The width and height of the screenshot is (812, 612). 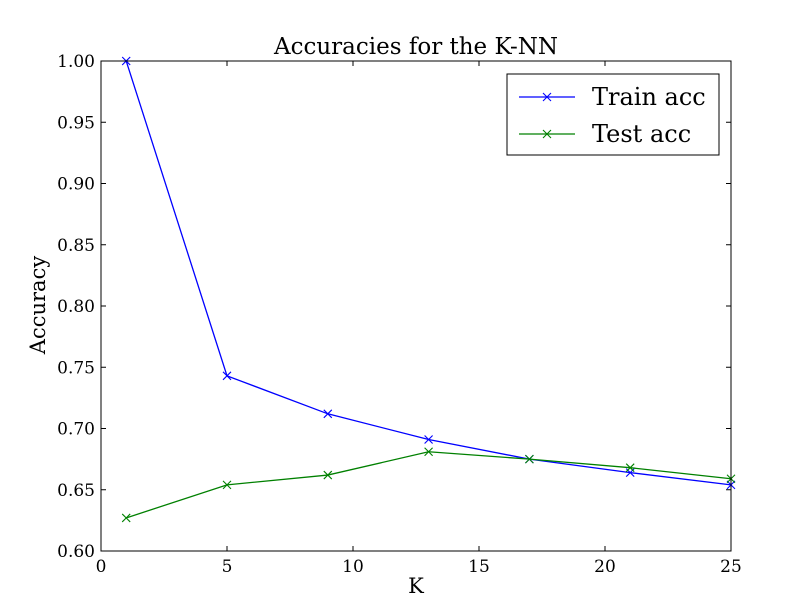 What do you see at coordinates (731, 567) in the screenshot?
I see `x-tick-label: 25` at bounding box center [731, 567].